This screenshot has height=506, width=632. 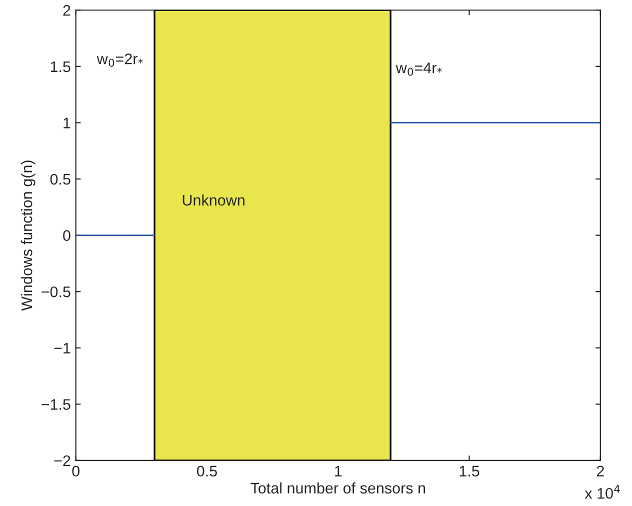 What do you see at coordinates (602, 491) in the screenshot?
I see `text: x 10$^{4}$` at bounding box center [602, 491].